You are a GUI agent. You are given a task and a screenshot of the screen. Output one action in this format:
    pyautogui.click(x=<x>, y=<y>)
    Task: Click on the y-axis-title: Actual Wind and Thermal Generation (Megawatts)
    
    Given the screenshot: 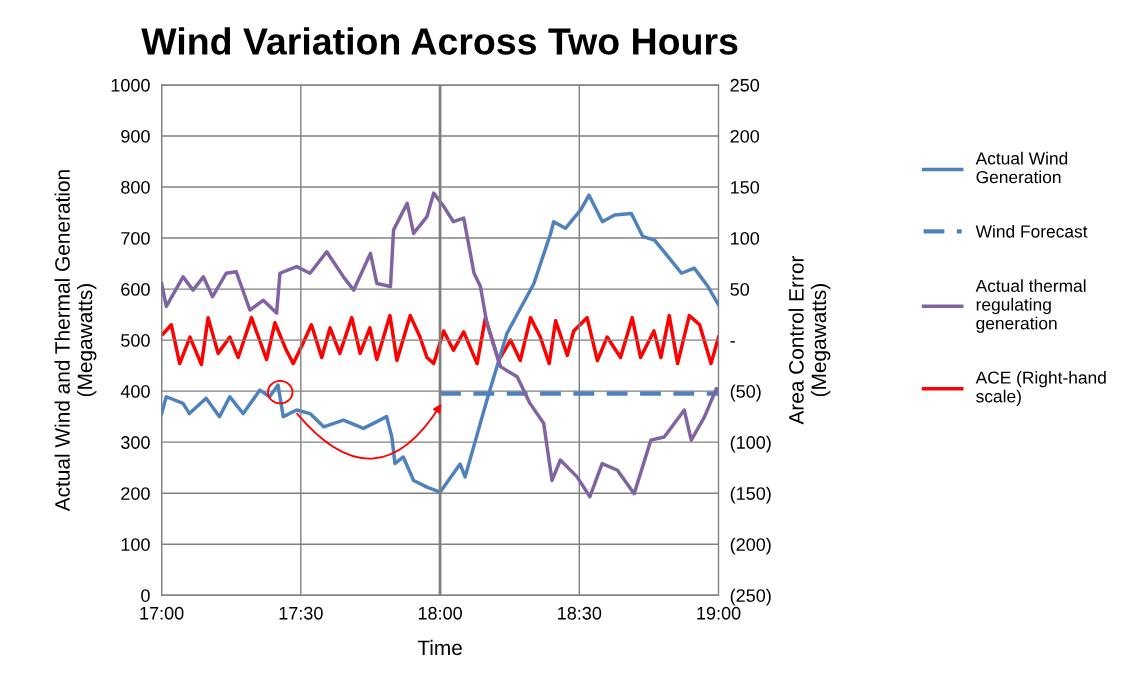 What is the action you would take?
    pyautogui.click(x=75, y=341)
    